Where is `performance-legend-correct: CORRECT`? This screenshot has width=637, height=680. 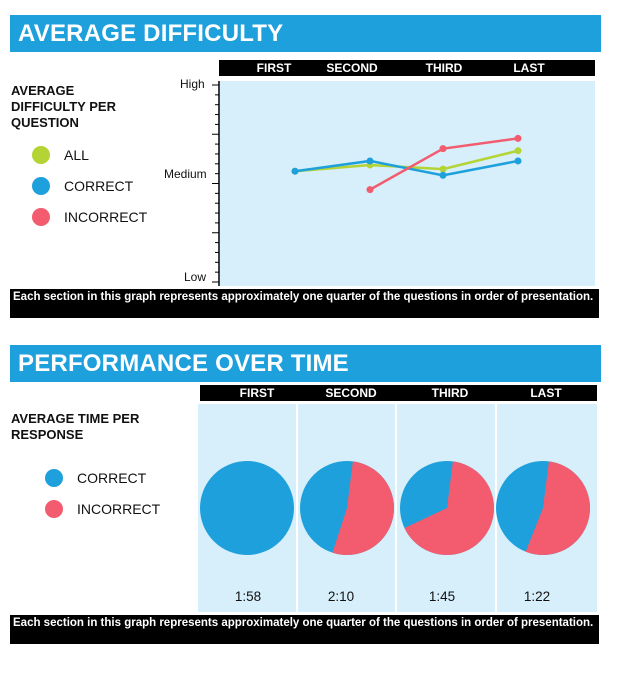 performance-legend-correct: CORRECT is located at coordinates (95, 478).